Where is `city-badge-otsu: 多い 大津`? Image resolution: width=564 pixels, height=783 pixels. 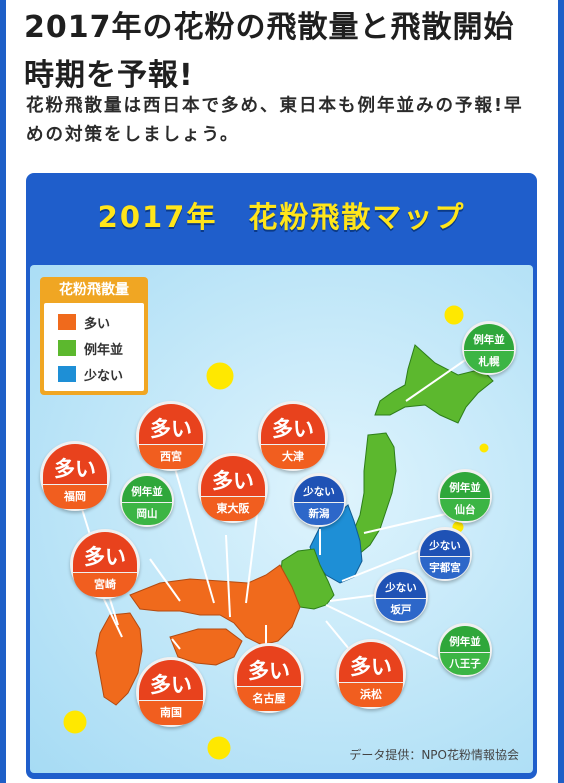 city-badge-otsu: 多い 大津 is located at coordinates (293, 436).